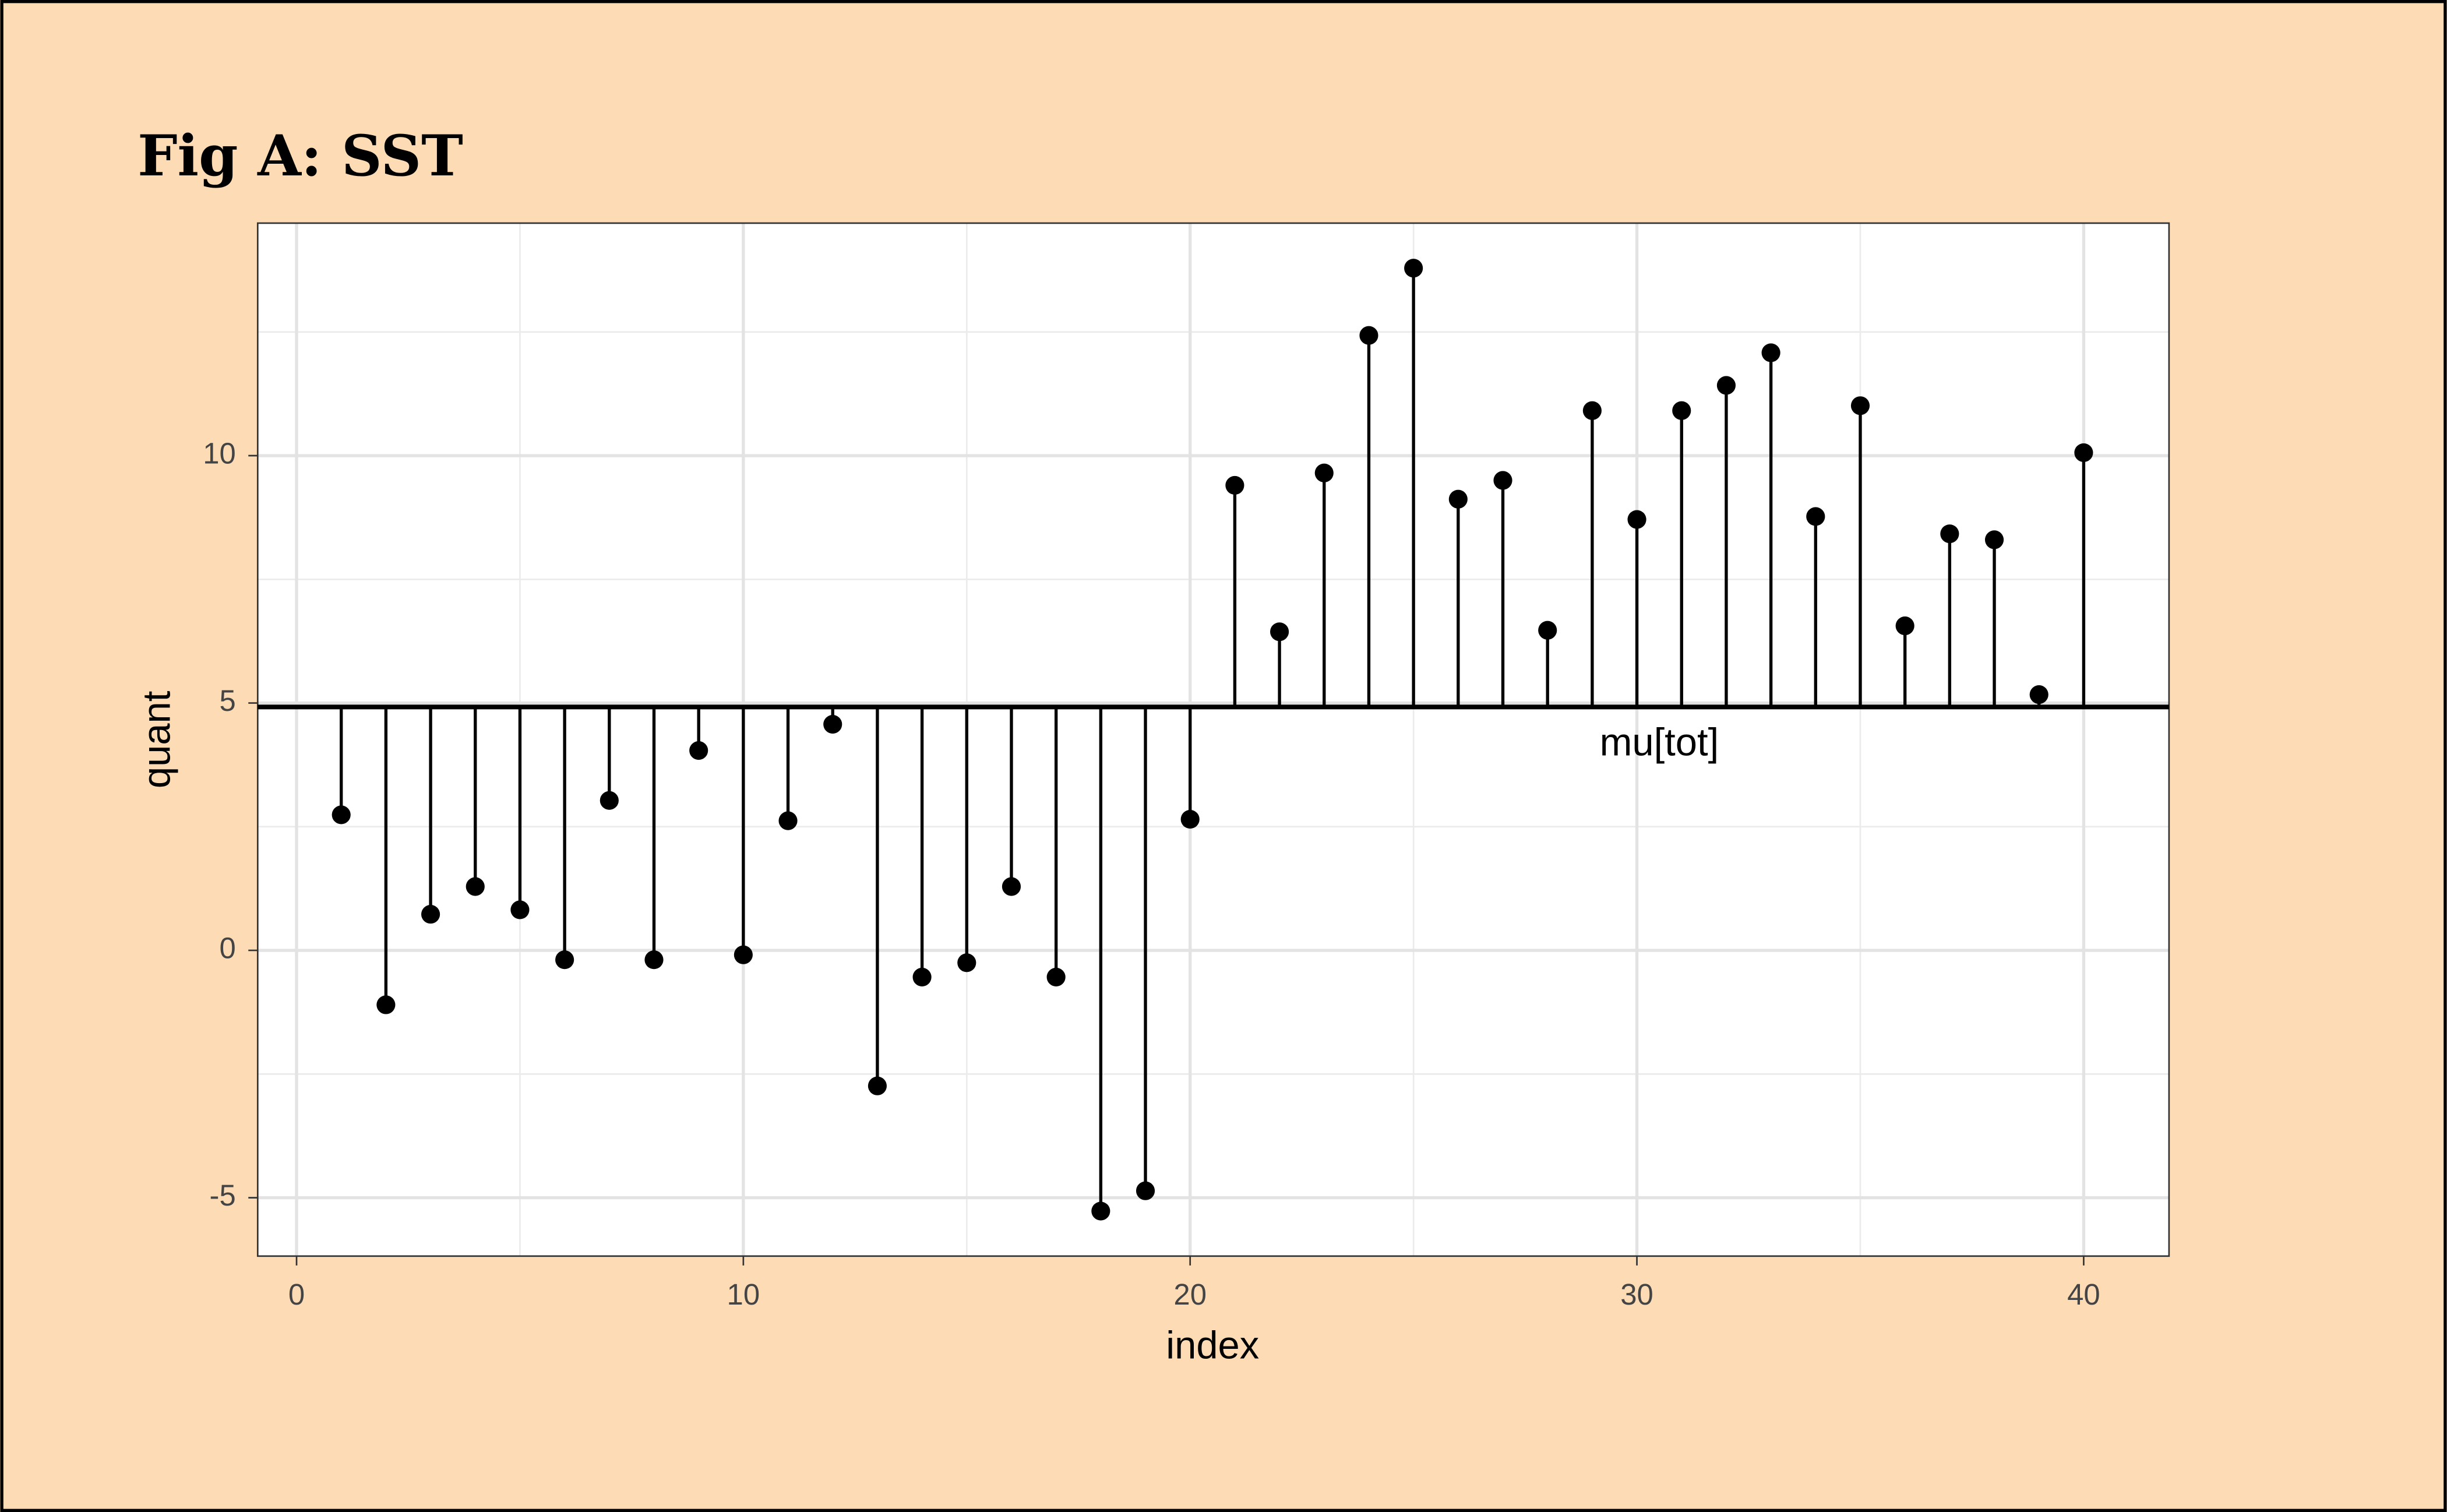 The image size is (2447, 1512). I want to click on y-tick-label: 5, so click(228, 700).